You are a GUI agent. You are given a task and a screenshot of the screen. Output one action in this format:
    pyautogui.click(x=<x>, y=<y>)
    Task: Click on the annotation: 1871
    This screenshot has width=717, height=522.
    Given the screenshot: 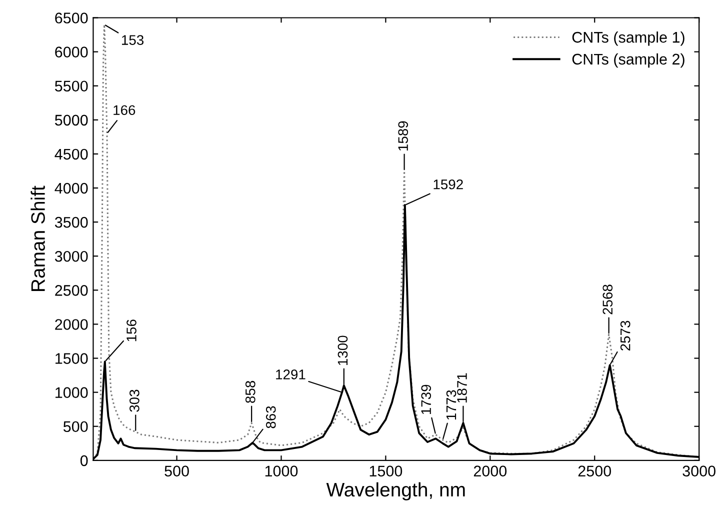 What is the action you would take?
    pyautogui.click(x=462, y=387)
    